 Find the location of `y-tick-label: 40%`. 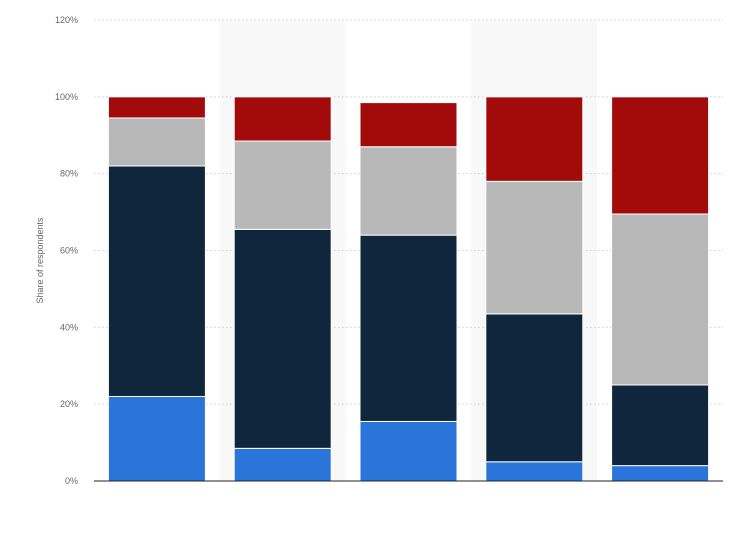

y-tick-label: 40% is located at coordinates (69, 327).